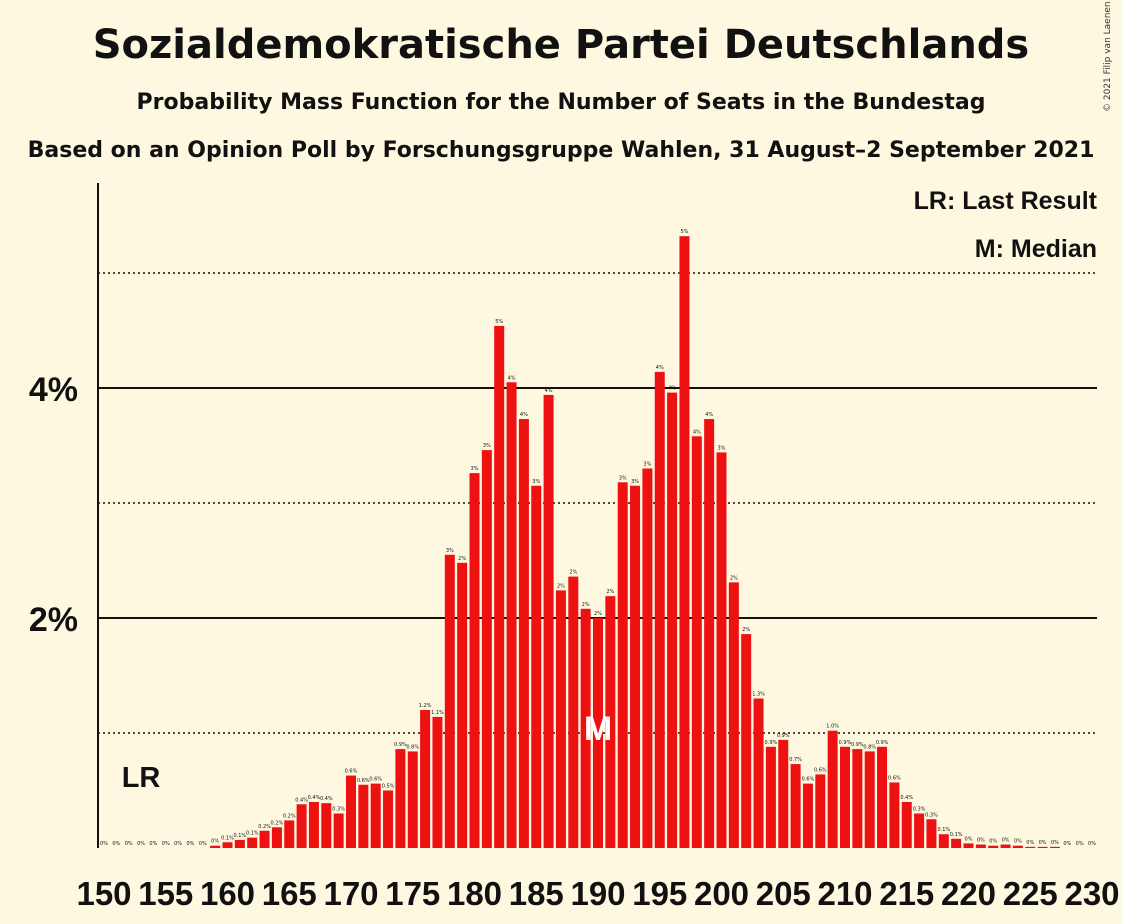 The height and width of the screenshot is (924, 1122). I want to click on x-tick-label-220: 220, so click(968, 893).